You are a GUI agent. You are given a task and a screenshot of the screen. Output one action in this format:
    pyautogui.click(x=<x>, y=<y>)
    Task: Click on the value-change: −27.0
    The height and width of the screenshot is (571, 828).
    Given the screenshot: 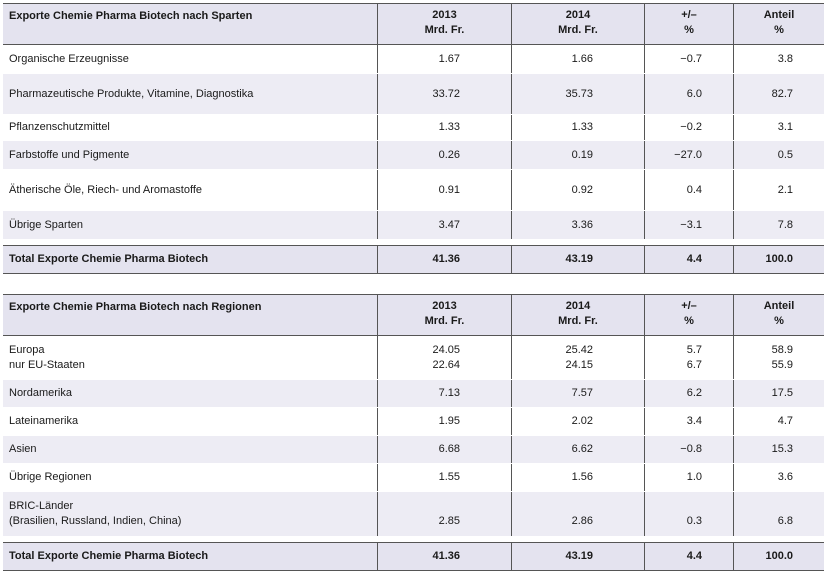 What is the action you would take?
    pyautogui.click(x=689, y=155)
    